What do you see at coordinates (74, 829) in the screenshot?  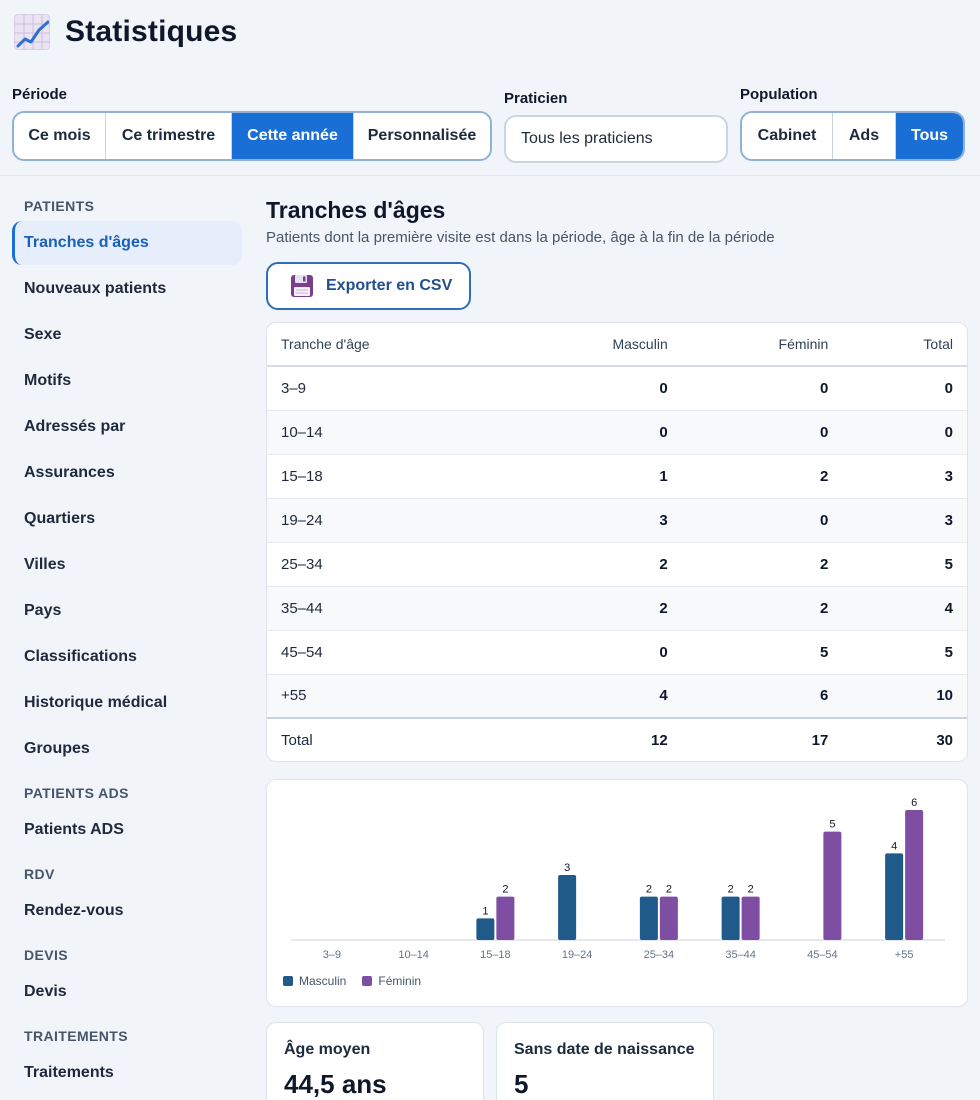 I see `sidebar-item-patients-ads: Patients ADS` at bounding box center [74, 829].